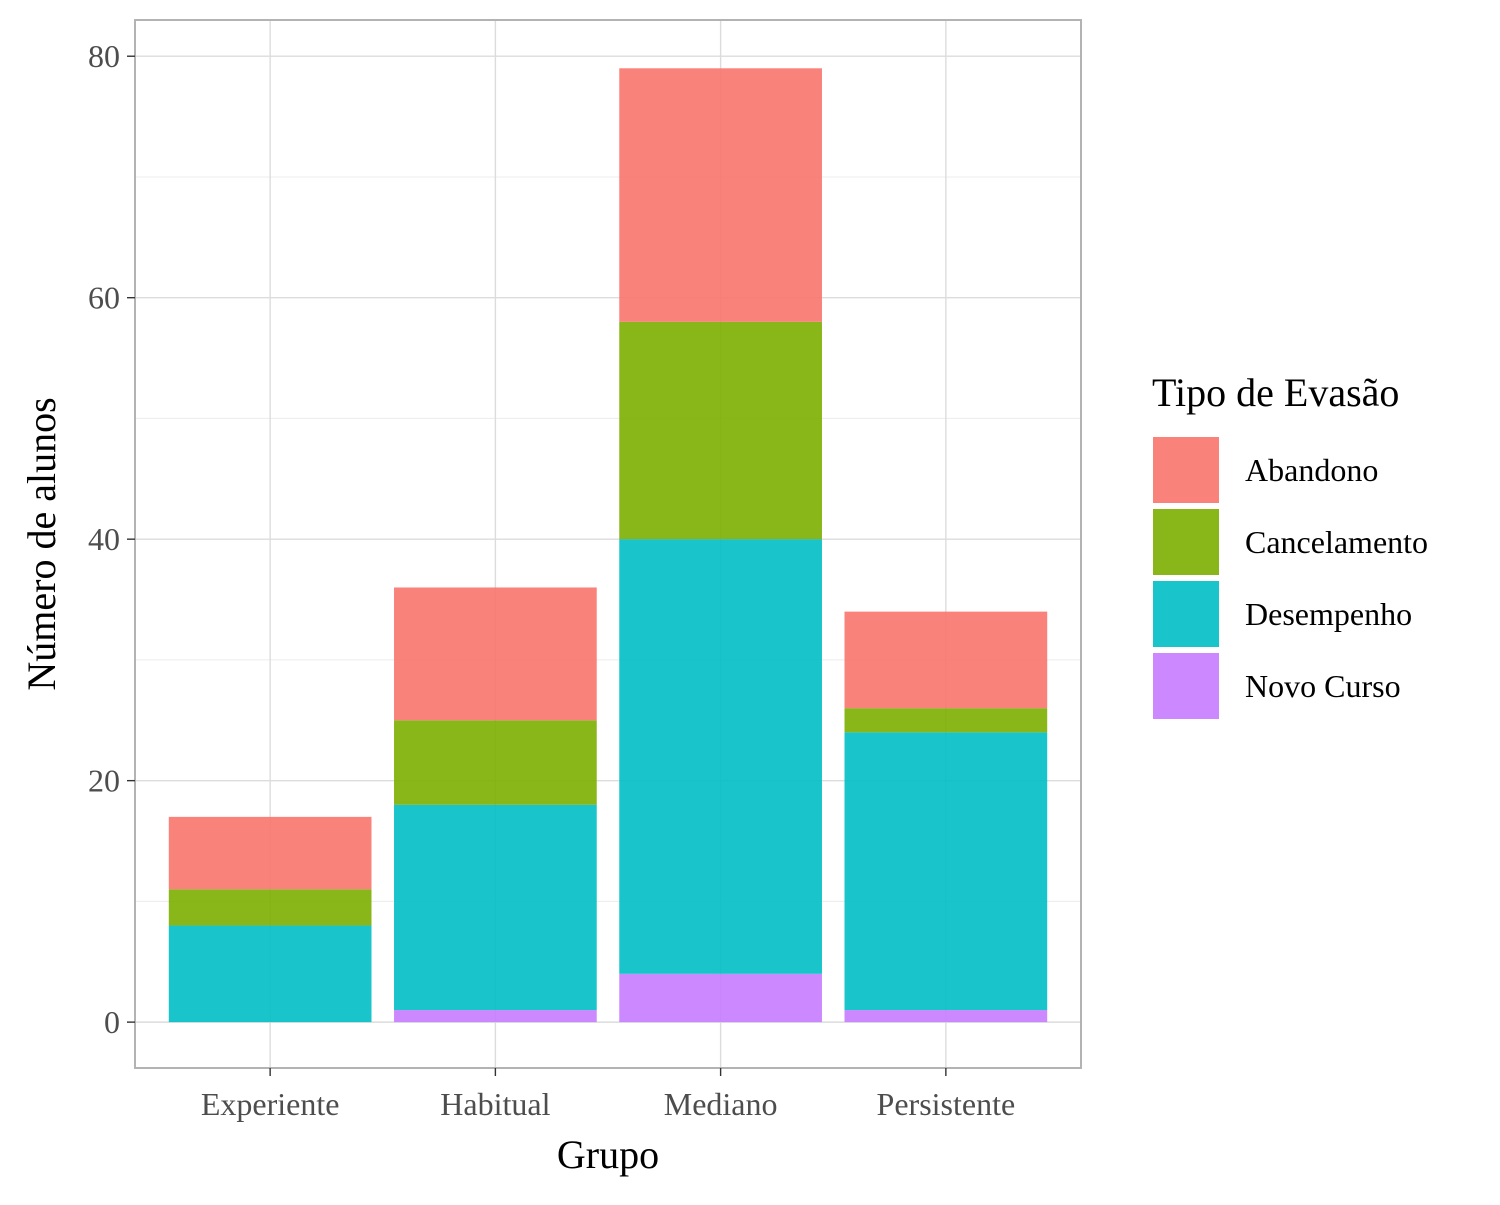 The image size is (1500, 1205). I want to click on legend-key-desempenho, so click(1186, 614).